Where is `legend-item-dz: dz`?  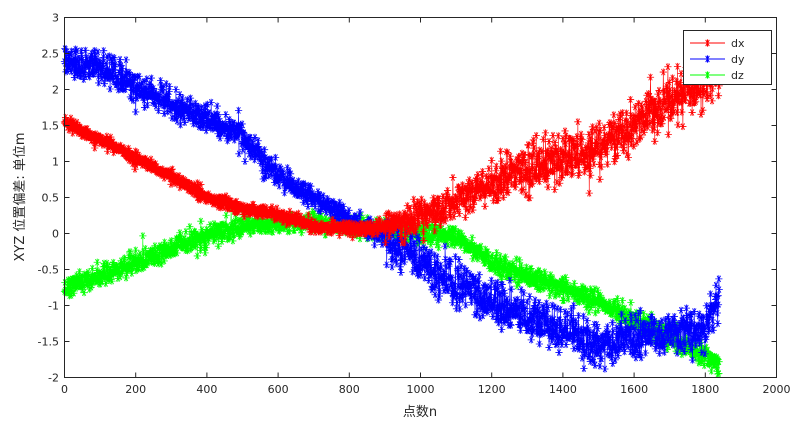
legend-item-dz: dz is located at coordinates (717, 75).